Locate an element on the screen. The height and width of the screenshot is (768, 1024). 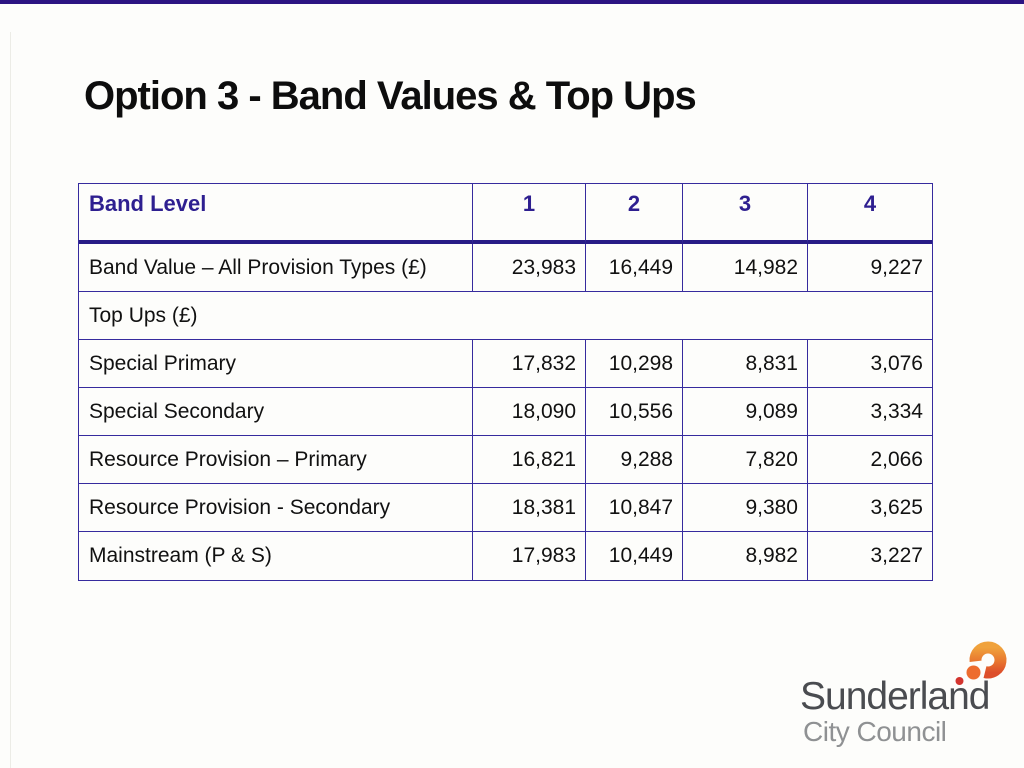
value-cell: 8,982 is located at coordinates (745, 556).